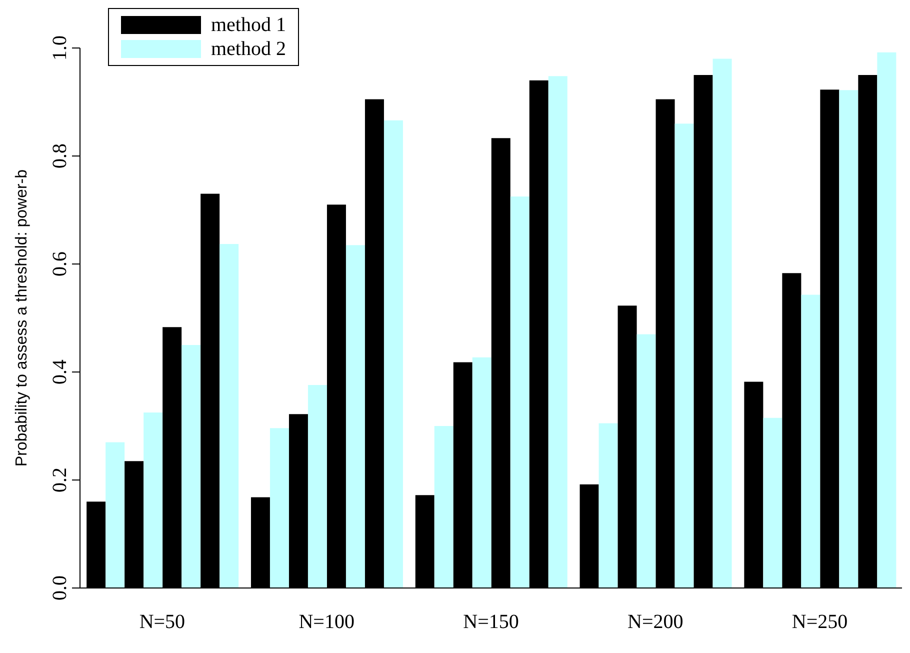  Describe the element at coordinates (60, 156) in the screenshot. I see `y-tick-label: 0.8` at that location.